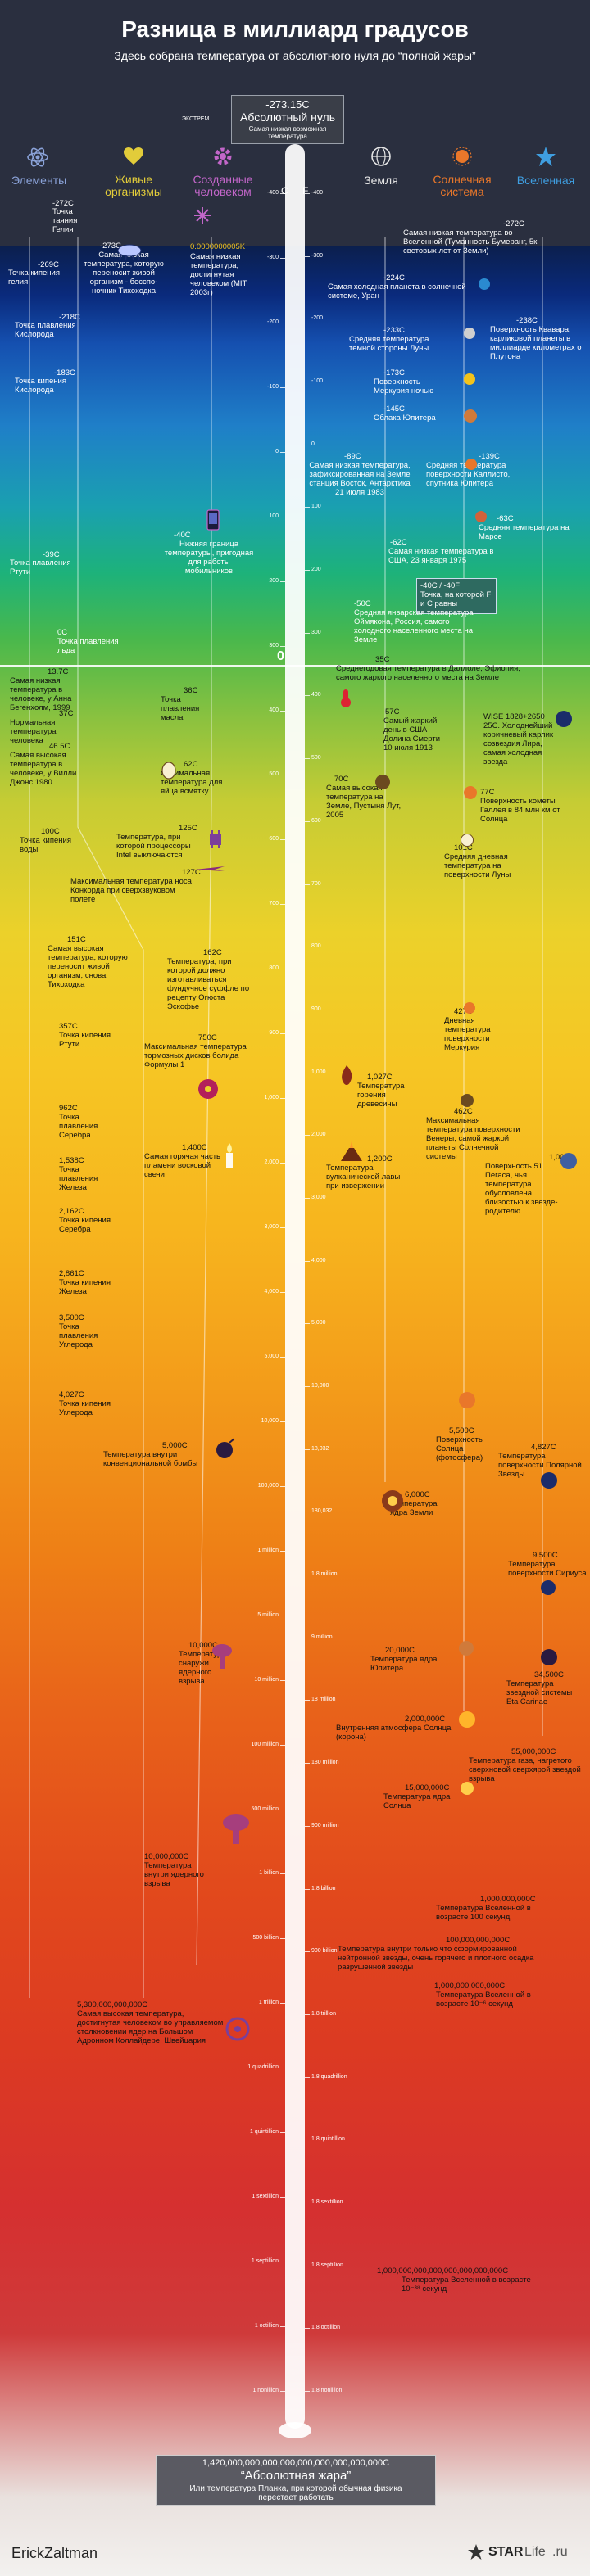 The image size is (590, 2576). I want to click on tick-left-2: -200, so click(272, 322).